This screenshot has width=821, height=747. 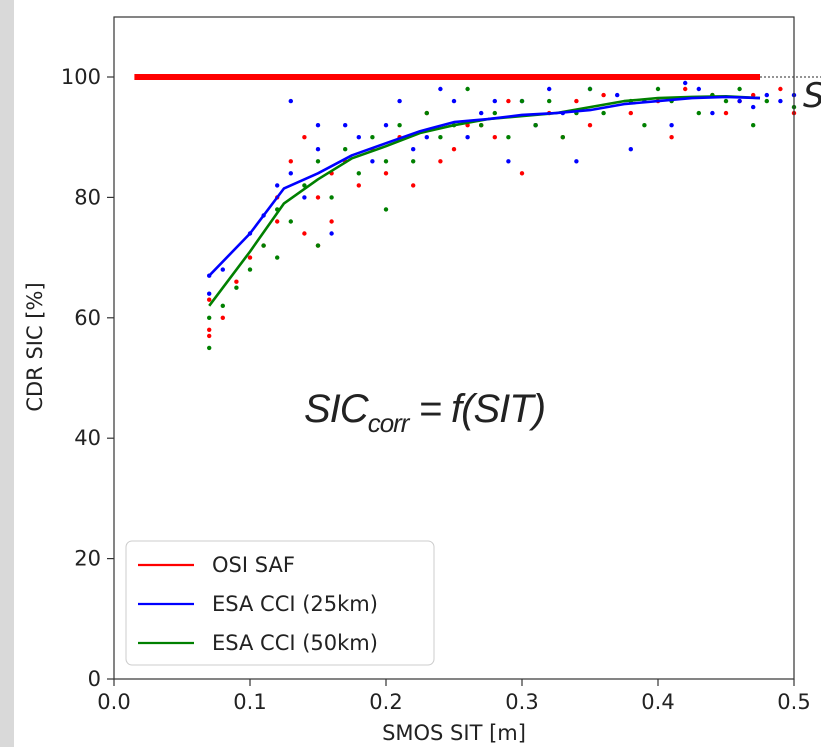 I want to click on y-tick-label-0: 0, so click(x=94, y=679).